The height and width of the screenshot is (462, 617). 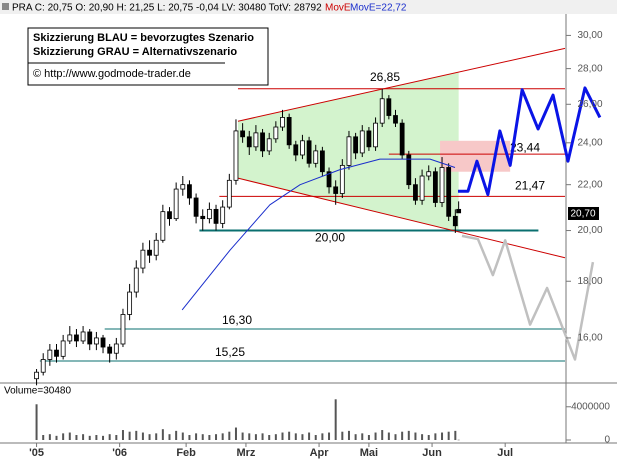 I want to click on note-blue: Skizzierung BLAU = bevorzugtes Szenario, so click(x=143, y=38).